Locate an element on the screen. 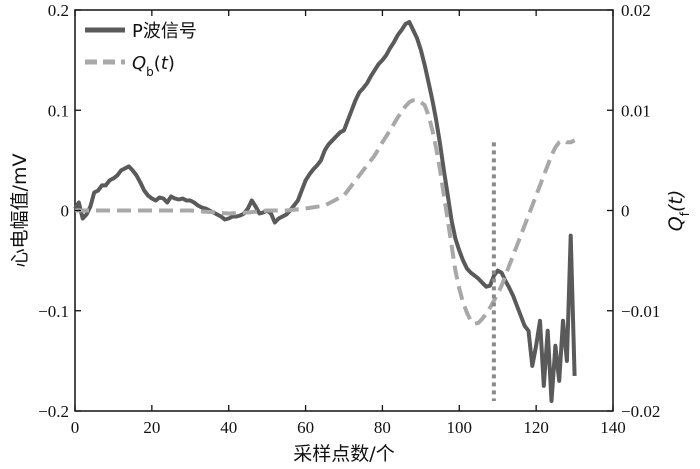  legend: P波信号 Qb(t) is located at coordinates (141, 50).